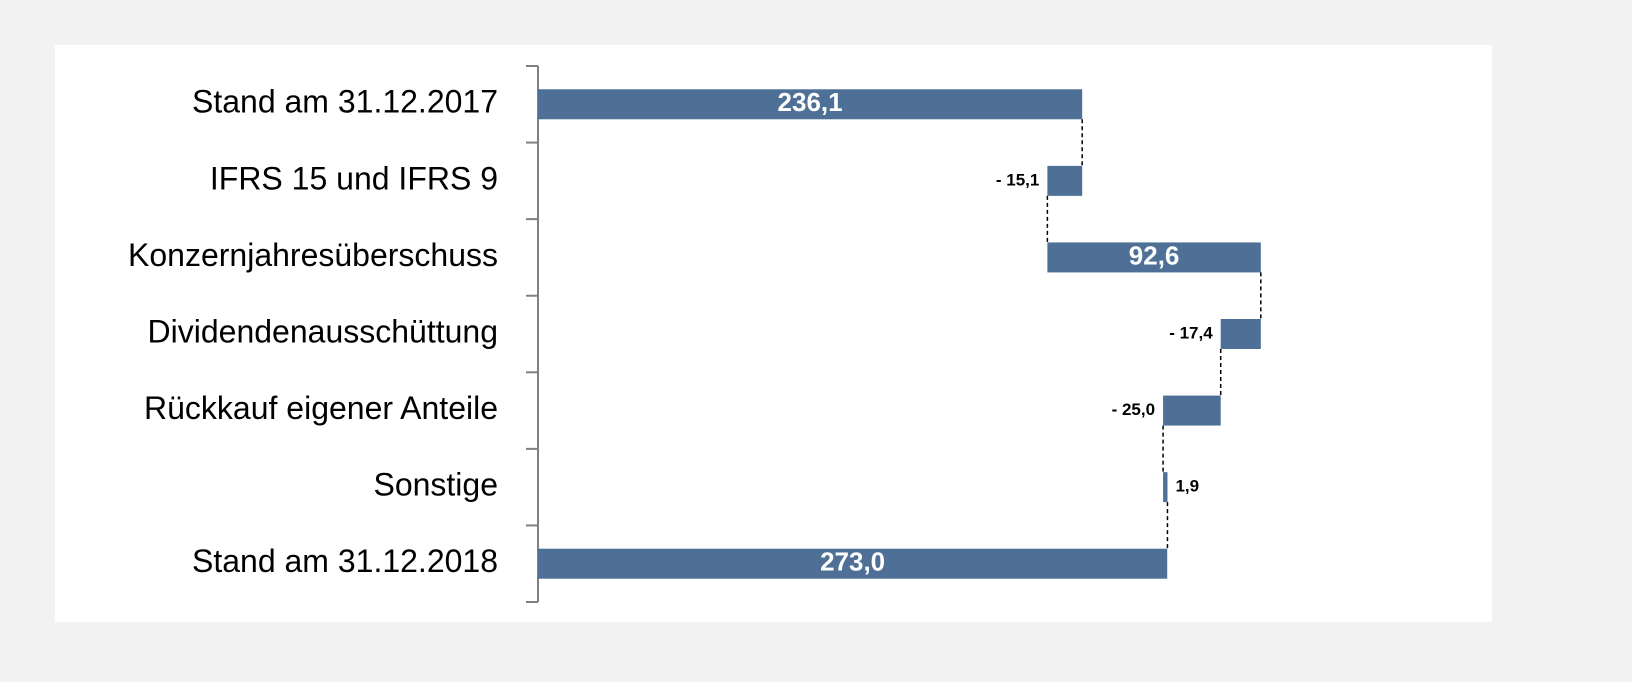 The image size is (1632, 682). What do you see at coordinates (345, 561) in the screenshot?
I see `y-tick-label: Stand am 31.12.2018` at bounding box center [345, 561].